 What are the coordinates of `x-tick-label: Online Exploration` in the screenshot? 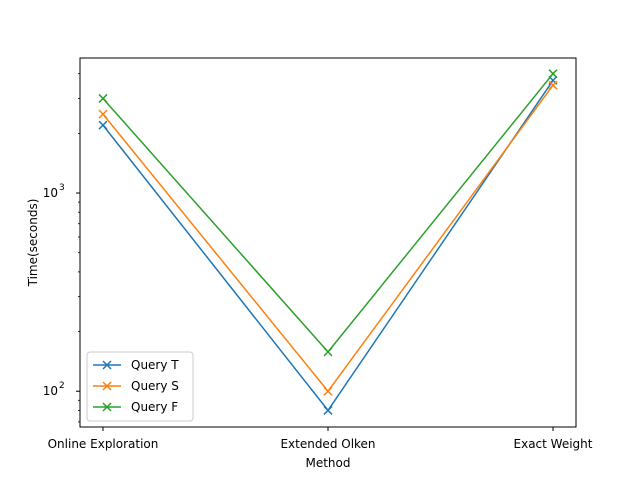 It's located at (103, 444).